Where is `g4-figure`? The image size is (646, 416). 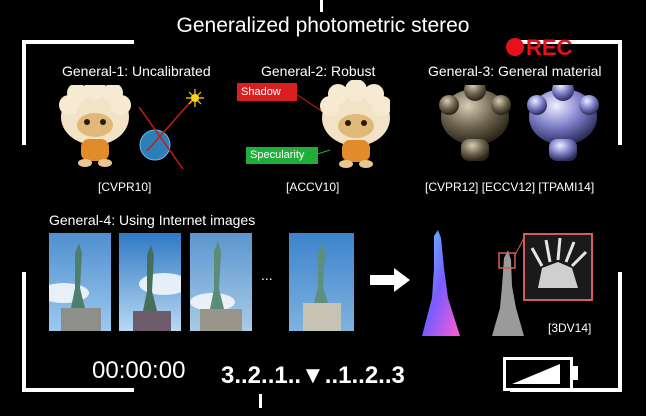 g4-figure is located at coordinates (507, 283).